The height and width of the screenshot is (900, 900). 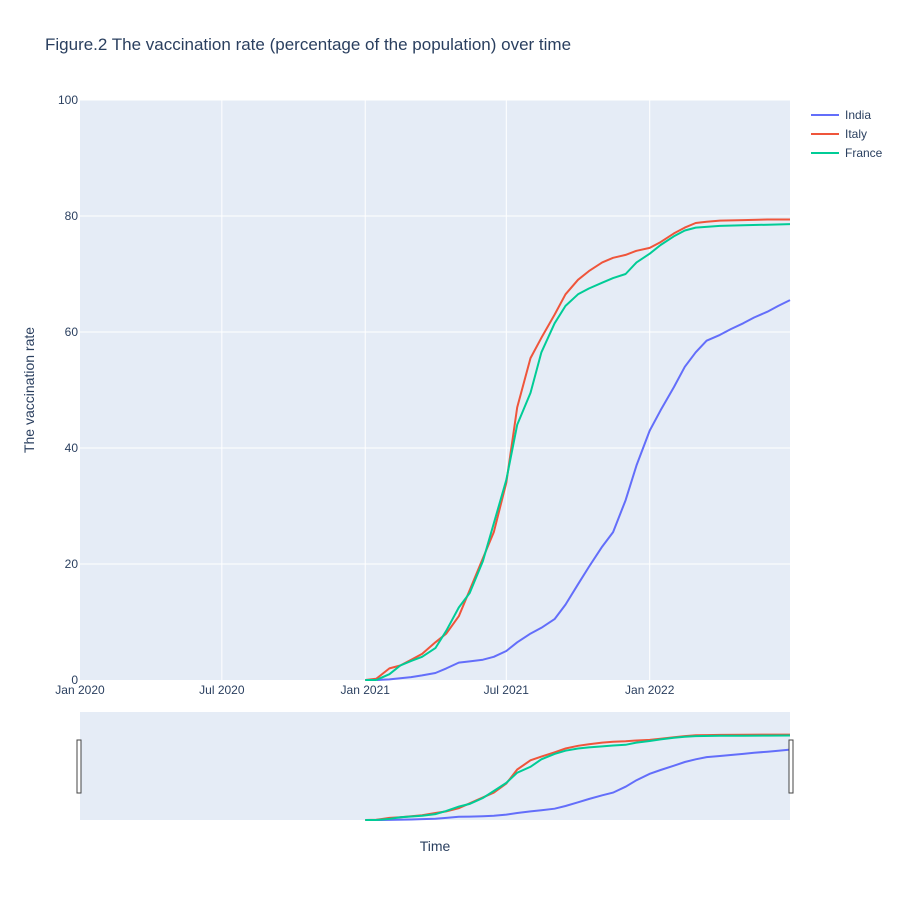 I want to click on legend-label: France, so click(x=864, y=153).